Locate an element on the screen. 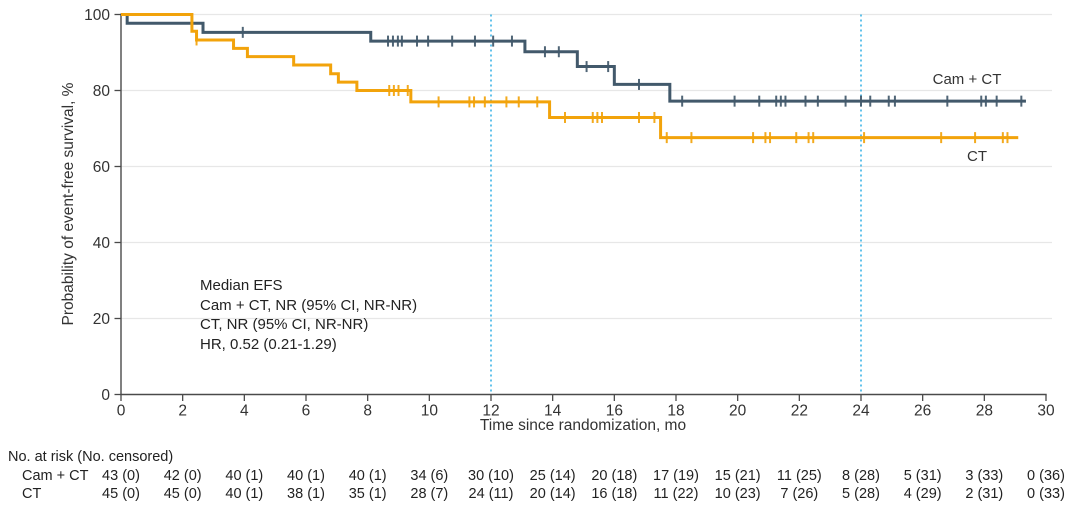 The height and width of the screenshot is (519, 1080). risk-cell: 5 (28) is located at coordinates (861, 493).